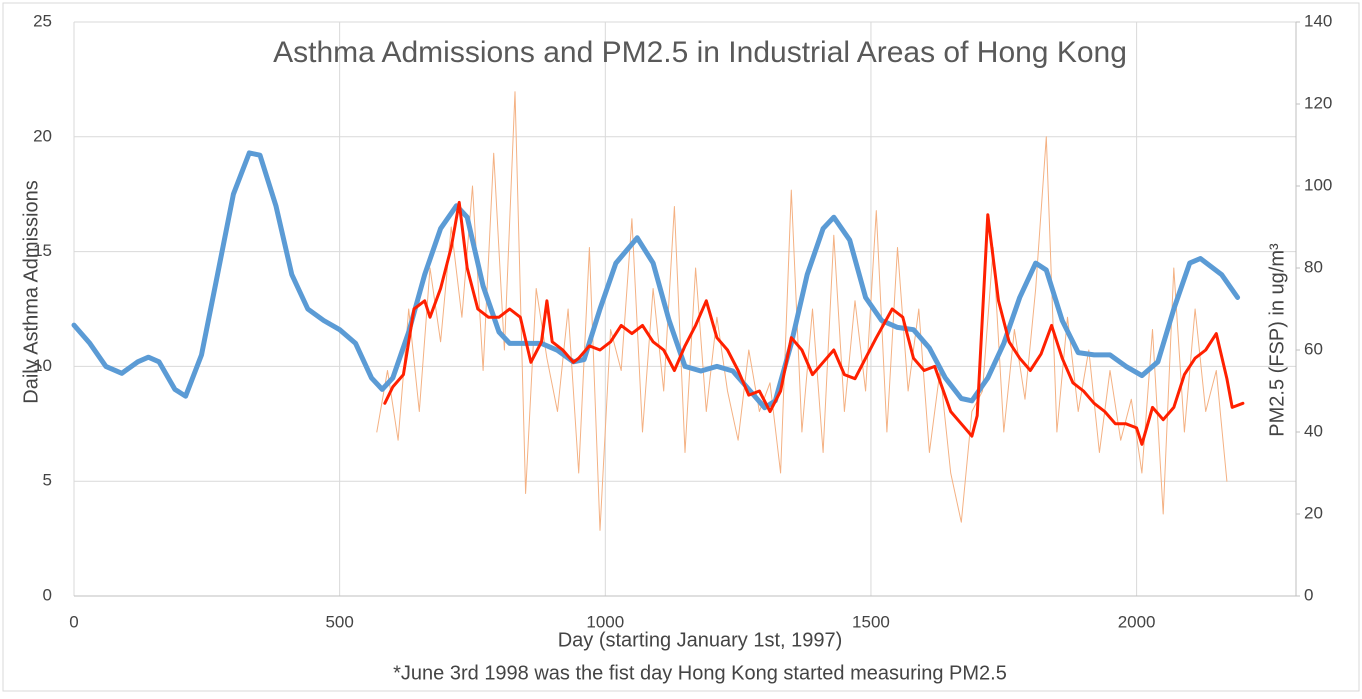  I want to click on x-tick-label: 2000, so click(1137, 621).